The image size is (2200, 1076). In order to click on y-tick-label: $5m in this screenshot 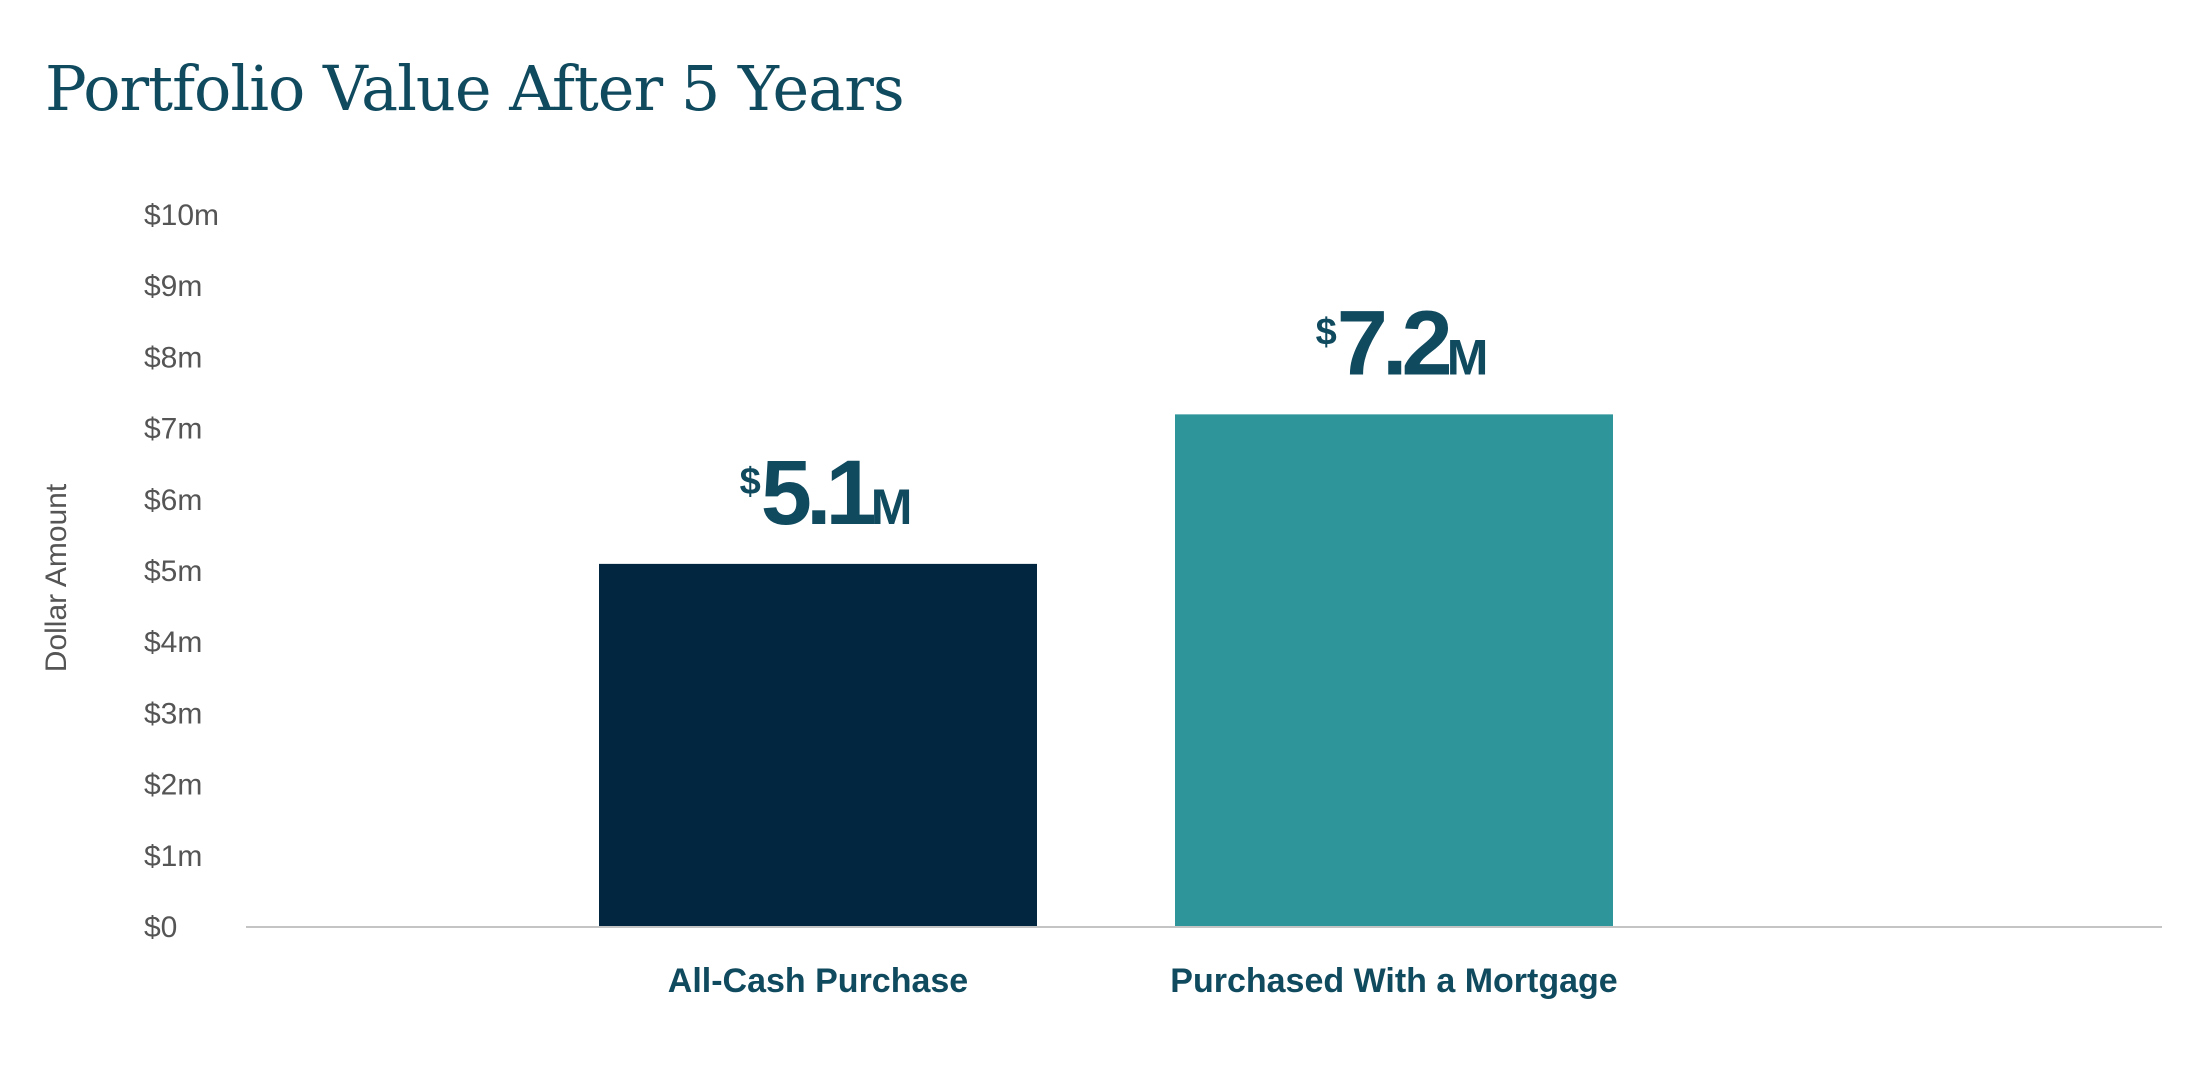, I will do `click(173, 571)`.